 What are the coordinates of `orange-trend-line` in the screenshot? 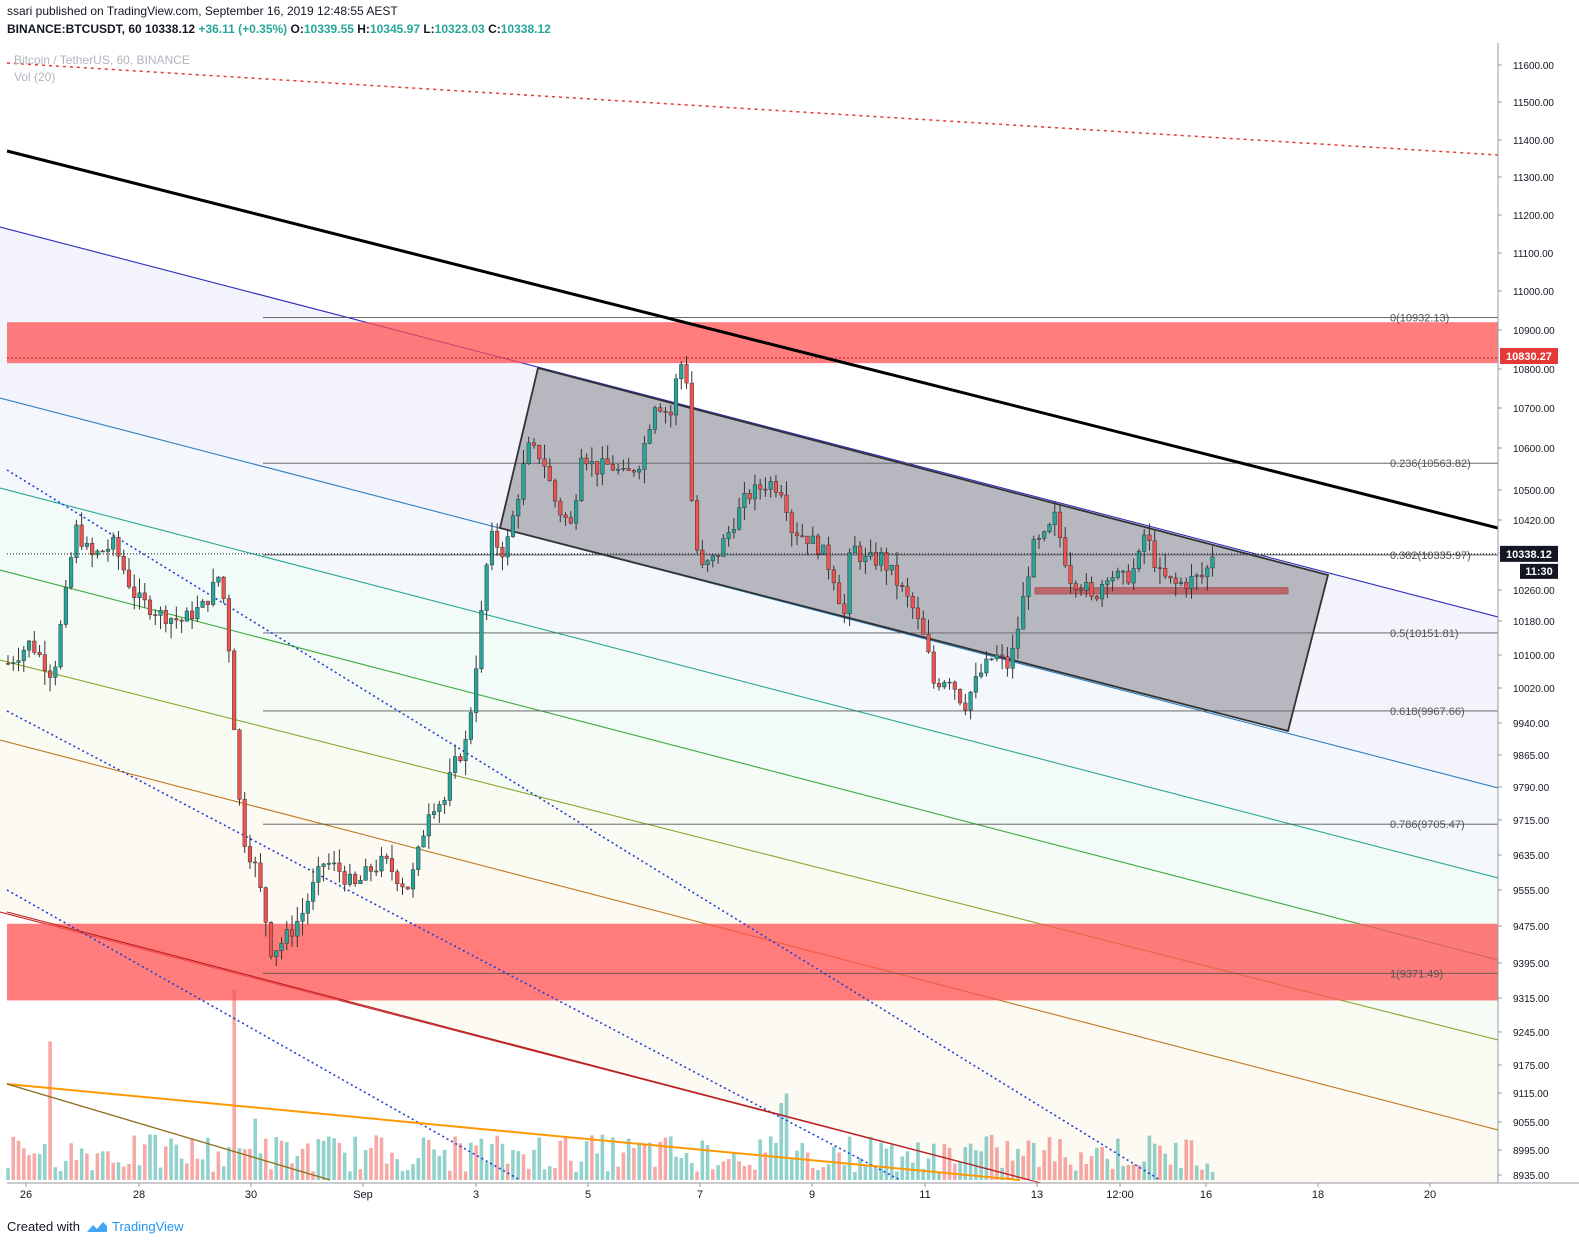 It's located at (513, 1132).